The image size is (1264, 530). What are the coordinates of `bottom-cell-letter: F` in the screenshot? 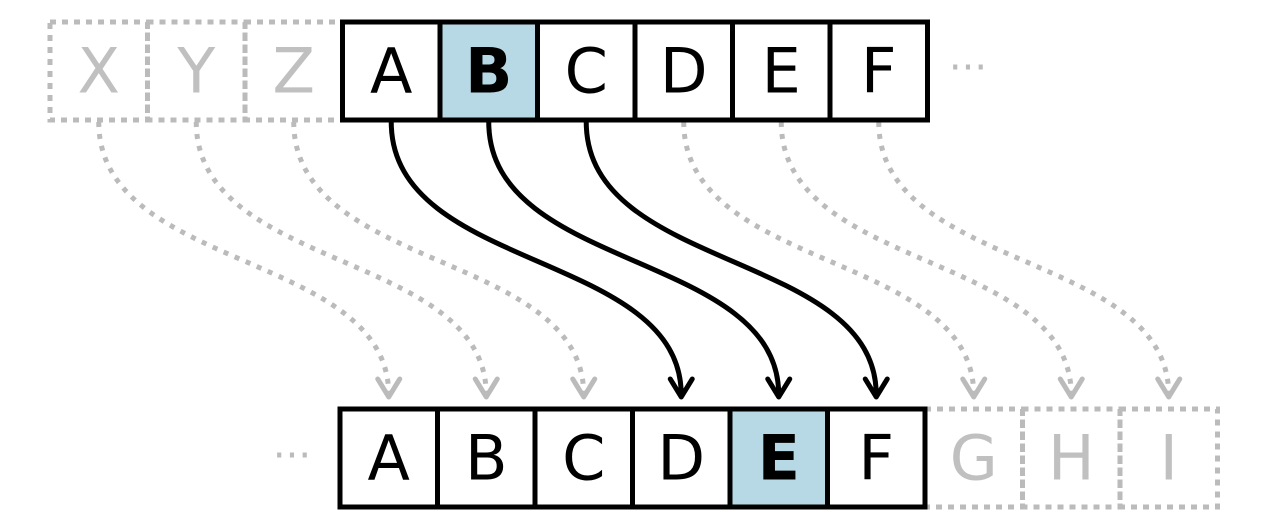 It's located at (876, 458).